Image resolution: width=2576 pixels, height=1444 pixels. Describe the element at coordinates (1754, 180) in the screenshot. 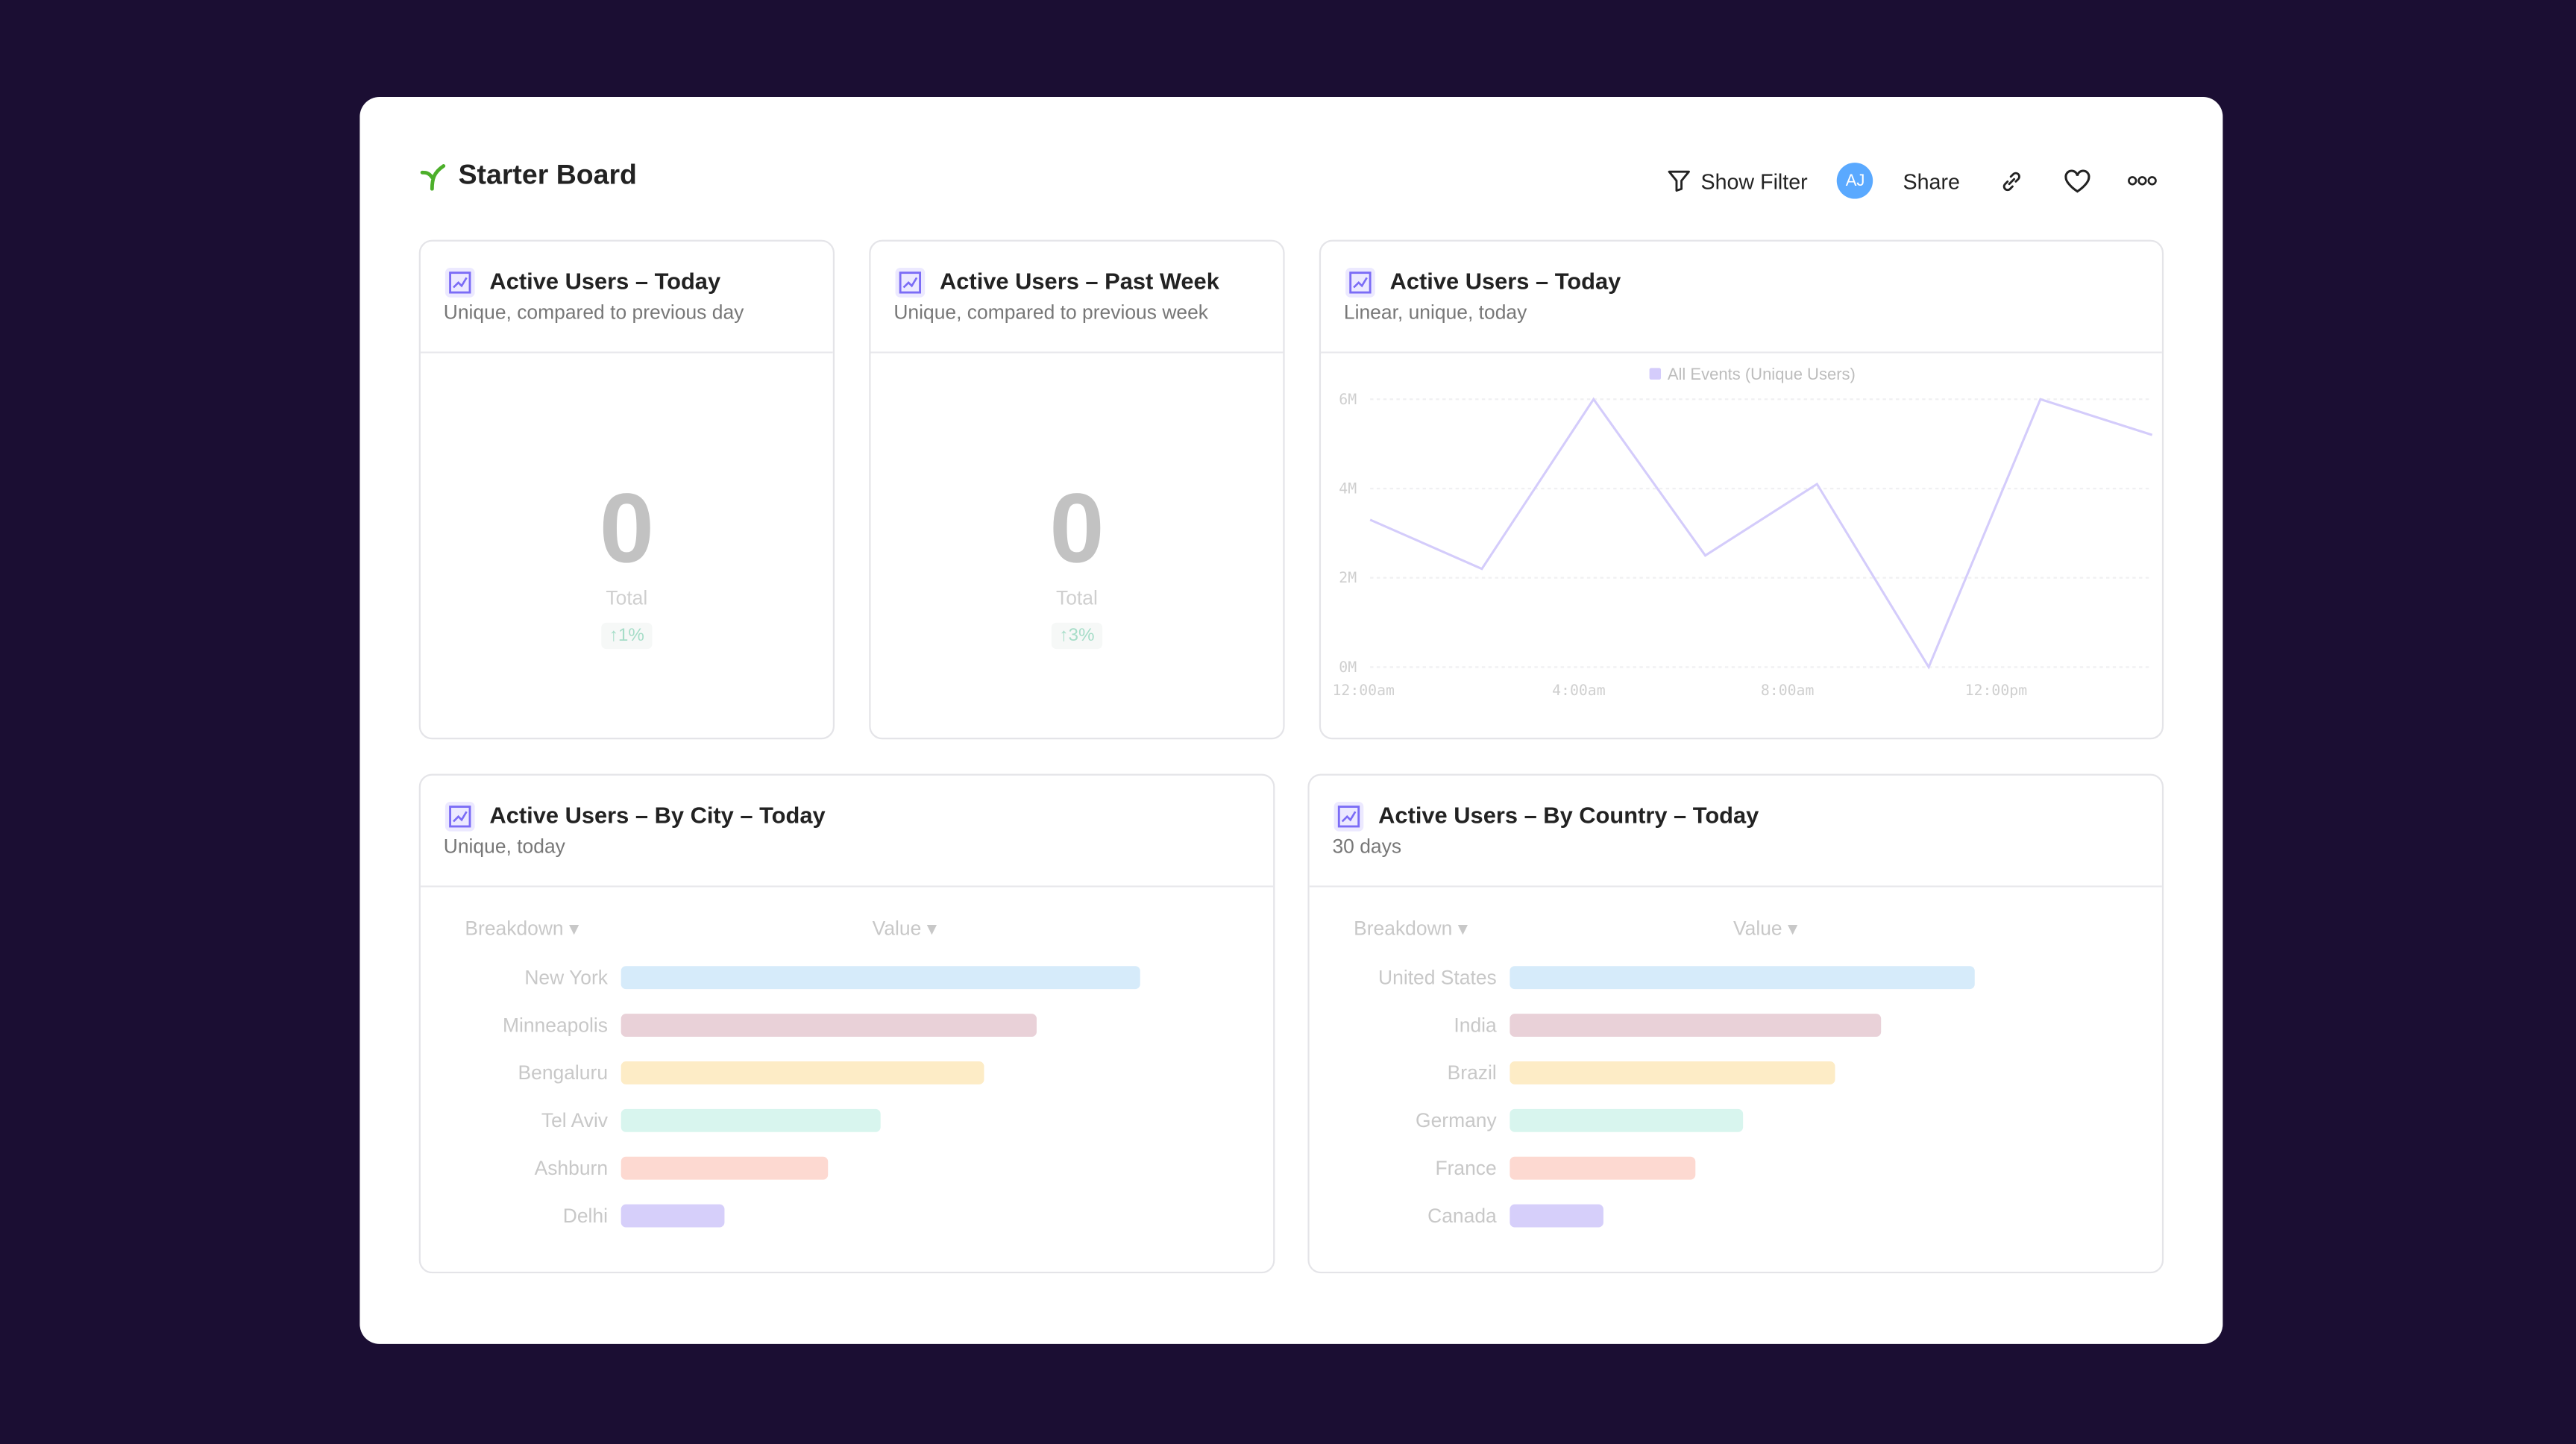

I see `show-filter-label: Show Filter` at that location.